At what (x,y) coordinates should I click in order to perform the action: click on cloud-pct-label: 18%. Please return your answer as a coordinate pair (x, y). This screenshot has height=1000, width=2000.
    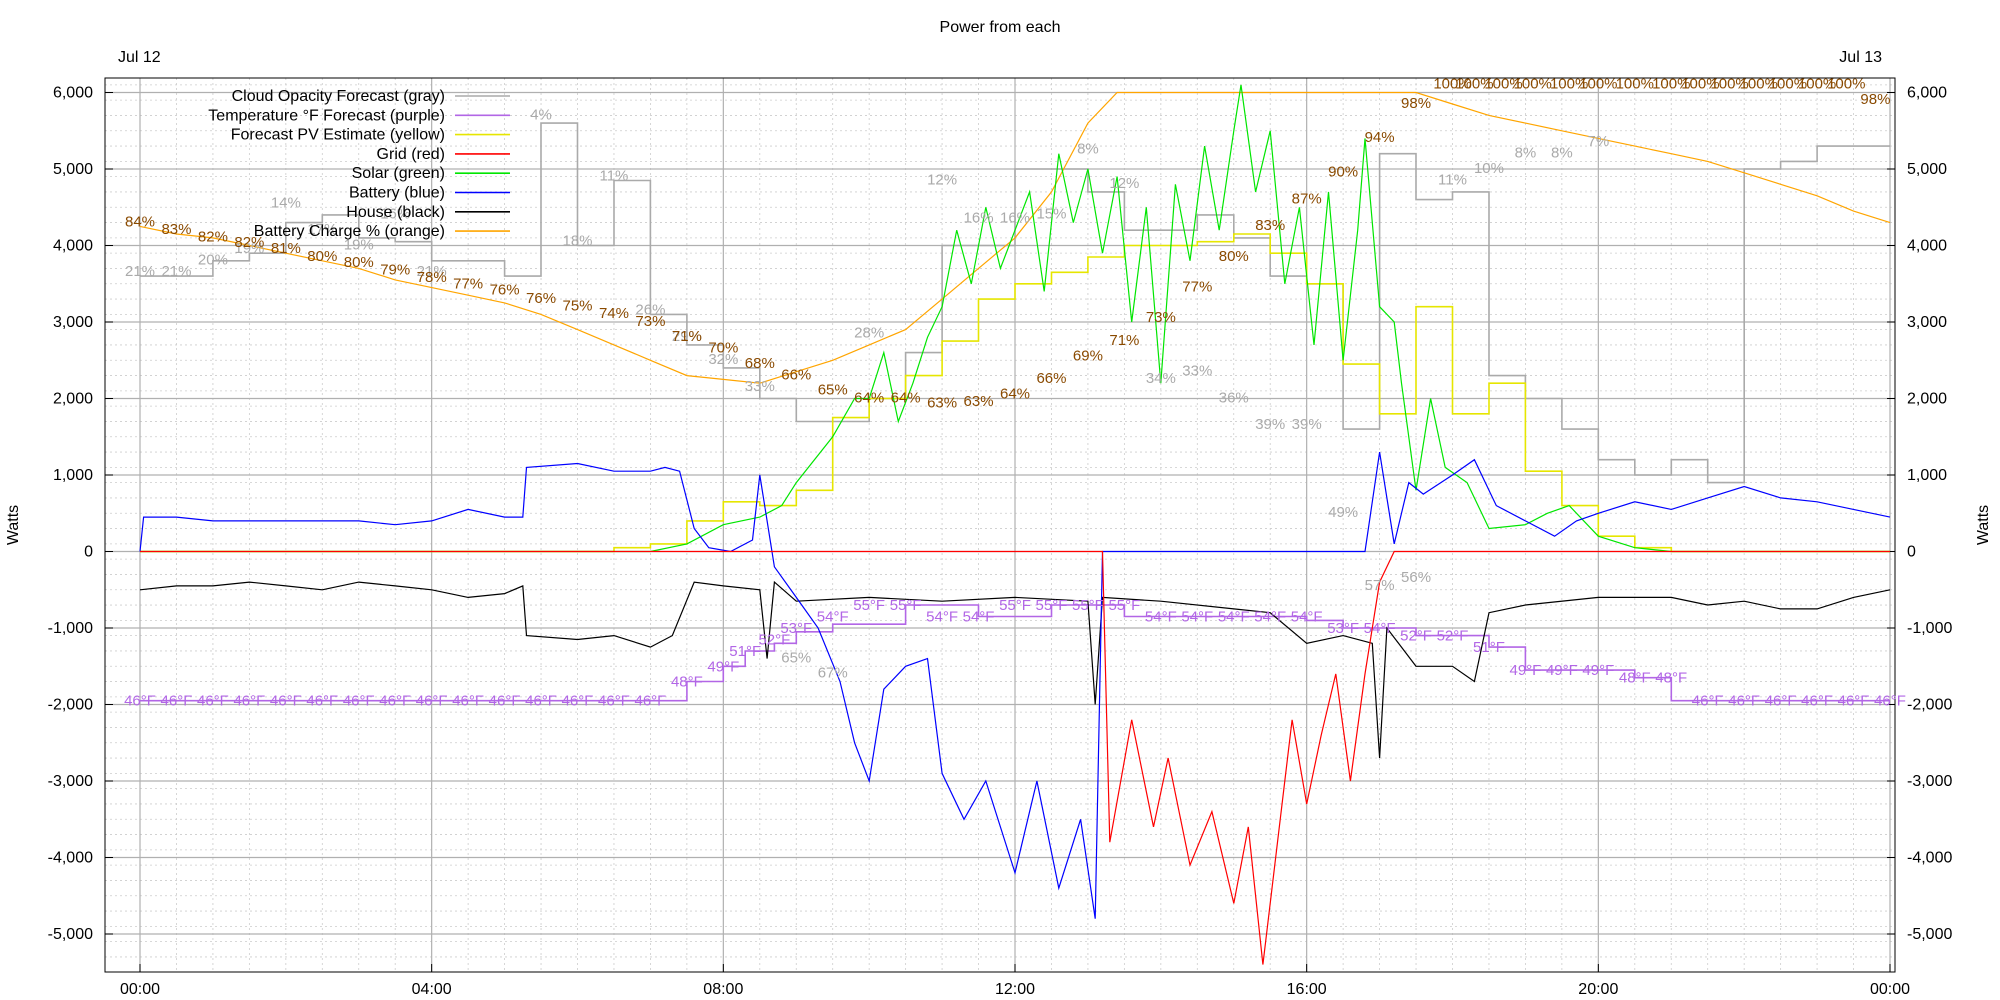
    Looking at the image, I should click on (577, 241).